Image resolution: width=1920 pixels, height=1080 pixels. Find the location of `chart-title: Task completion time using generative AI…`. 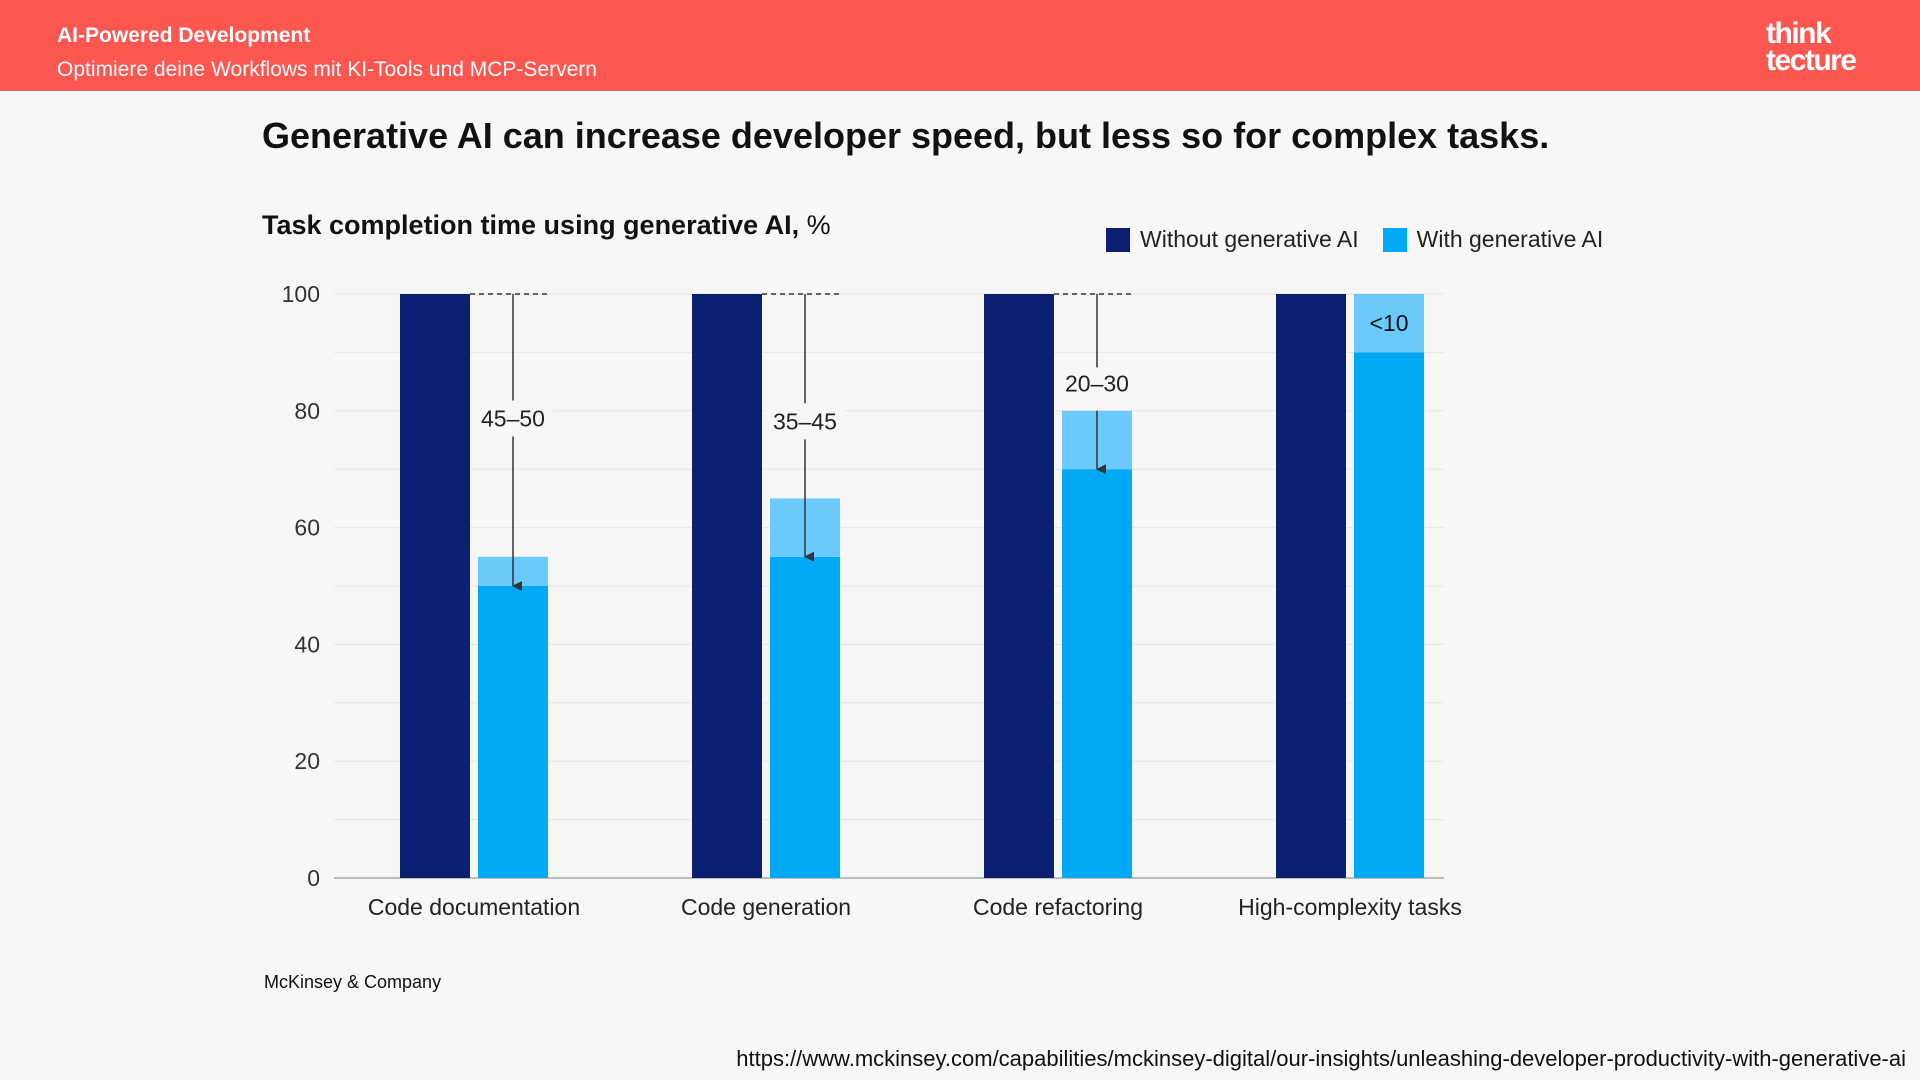

chart-title: Task completion time using generative AI… is located at coordinates (546, 225).